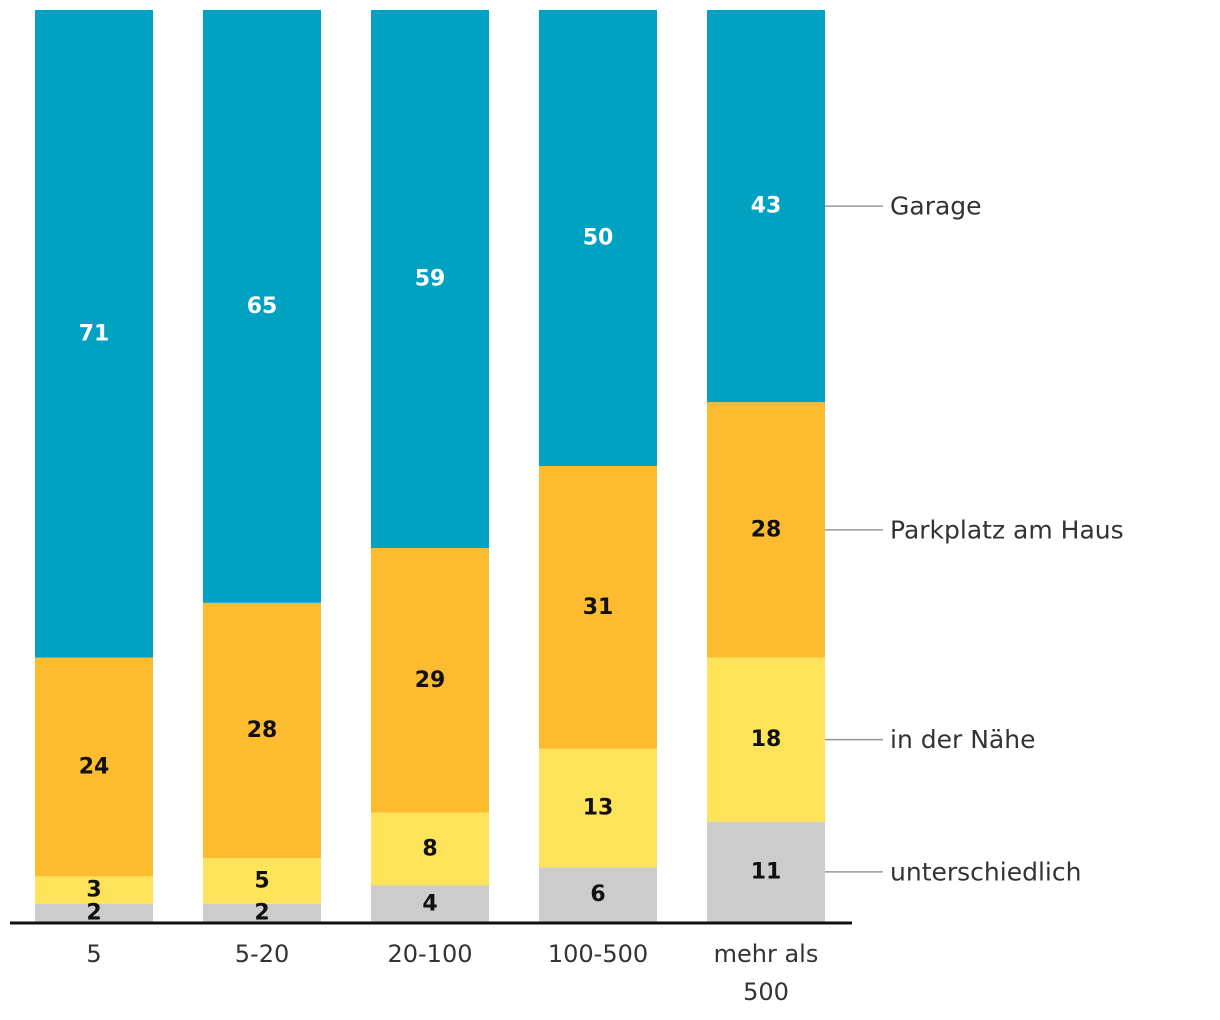 This screenshot has height=1020, width=1220. I want to click on value-label-5-1: 11, so click(766, 871).